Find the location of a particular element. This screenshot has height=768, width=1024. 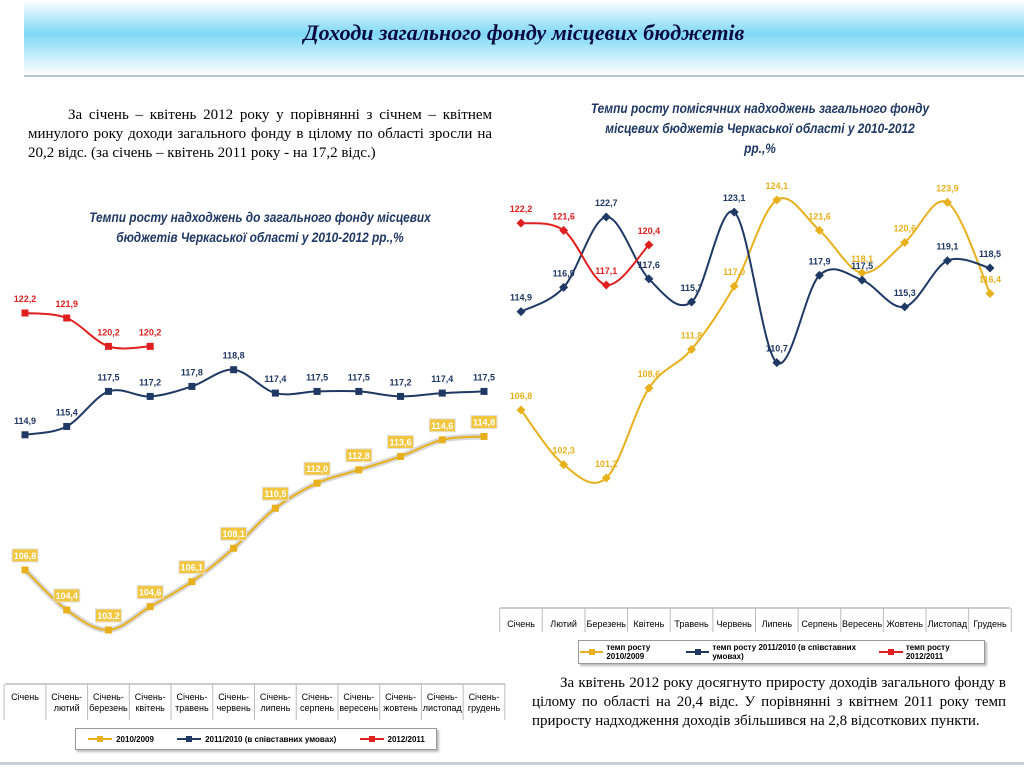

legend-item: 2010/2009 is located at coordinates (120, 739).